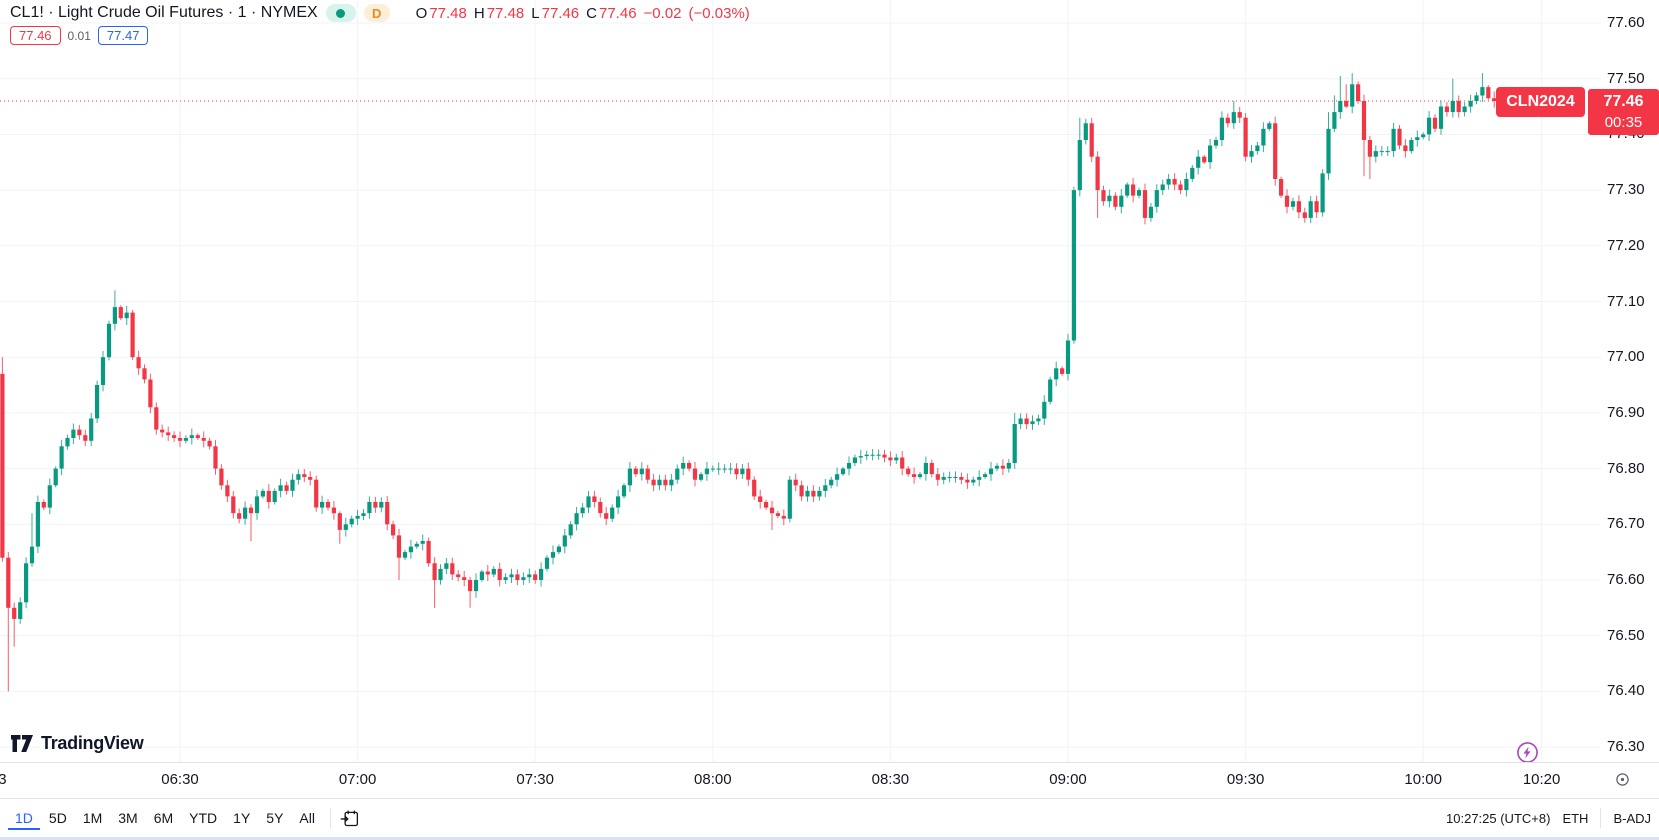  I want to click on time-axis-label: 09:00, so click(1068, 779).